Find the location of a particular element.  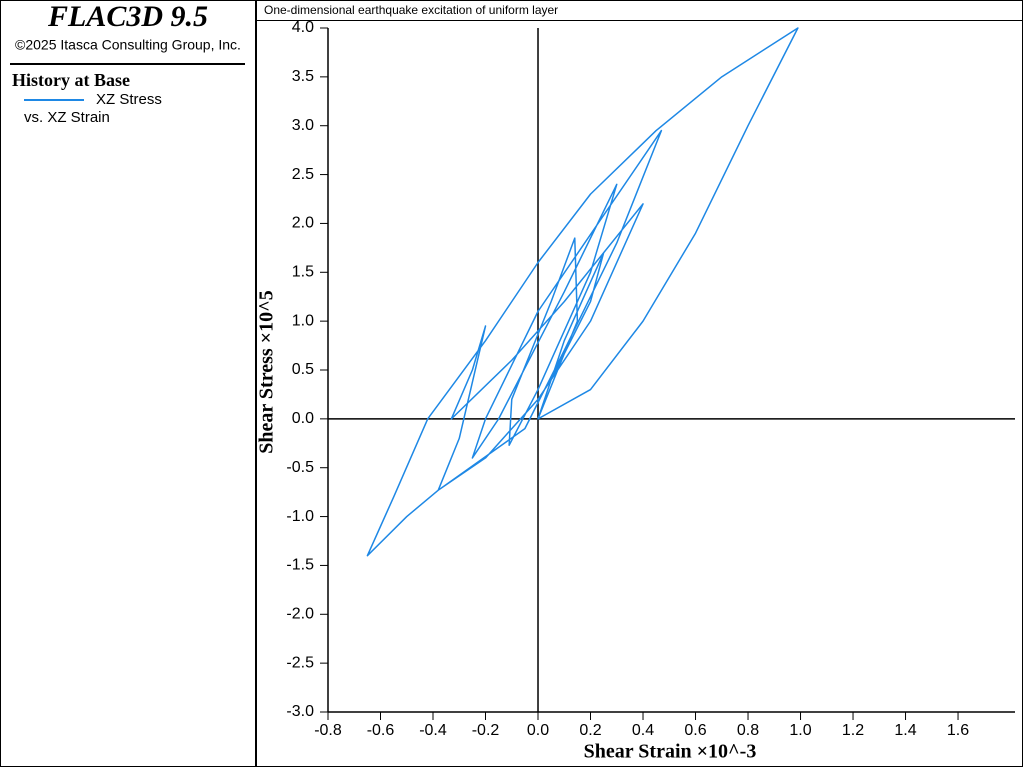

y-tick-label: 1.5 is located at coordinates (303, 272).